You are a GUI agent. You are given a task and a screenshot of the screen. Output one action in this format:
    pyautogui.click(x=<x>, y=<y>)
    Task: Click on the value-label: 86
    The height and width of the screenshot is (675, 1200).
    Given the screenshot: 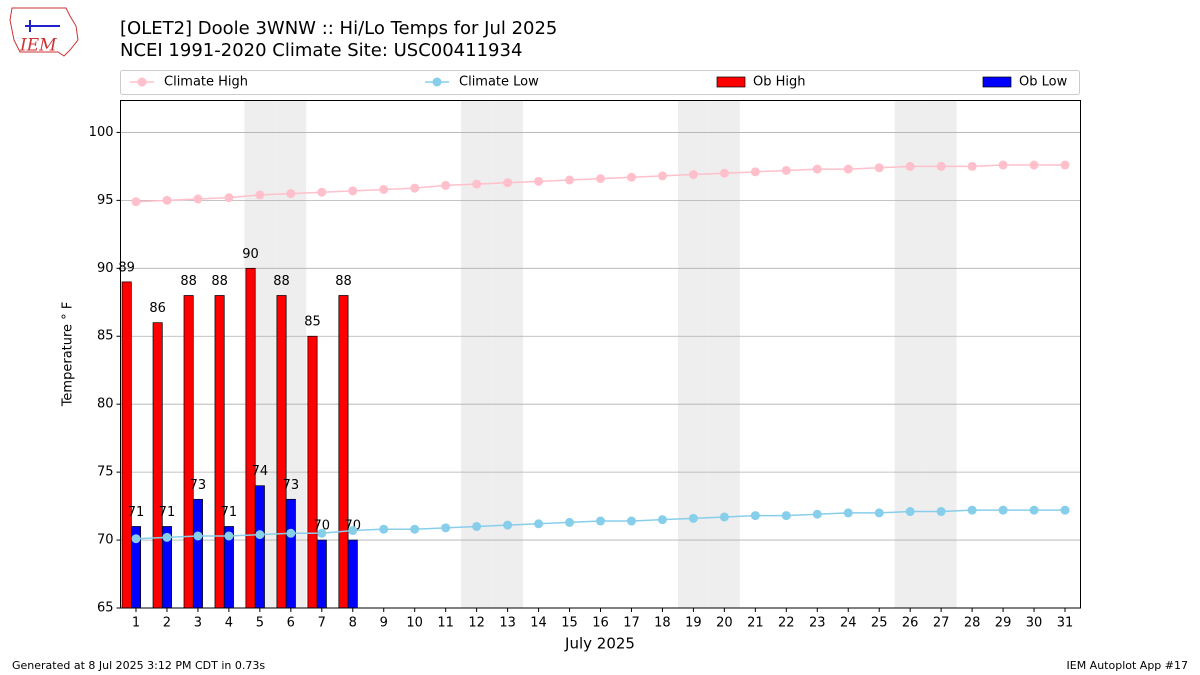 What is the action you would take?
    pyautogui.click(x=157, y=308)
    